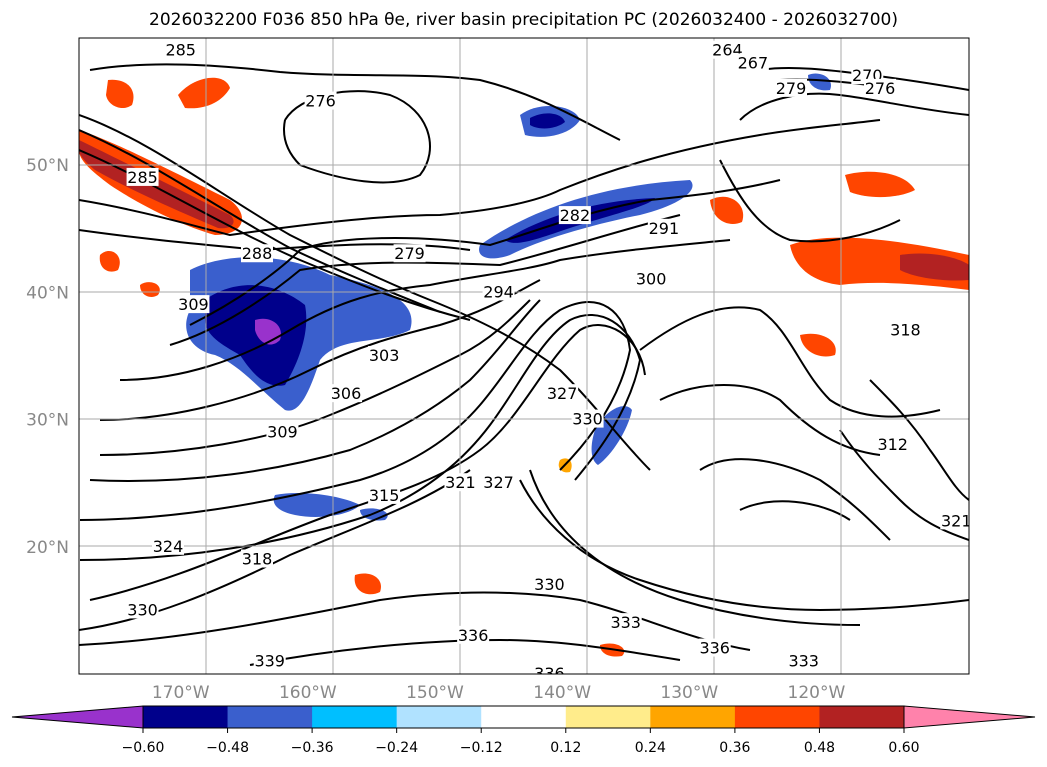 The image size is (1047, 767). I want to click on contour-label: 264, so click(727, 50).